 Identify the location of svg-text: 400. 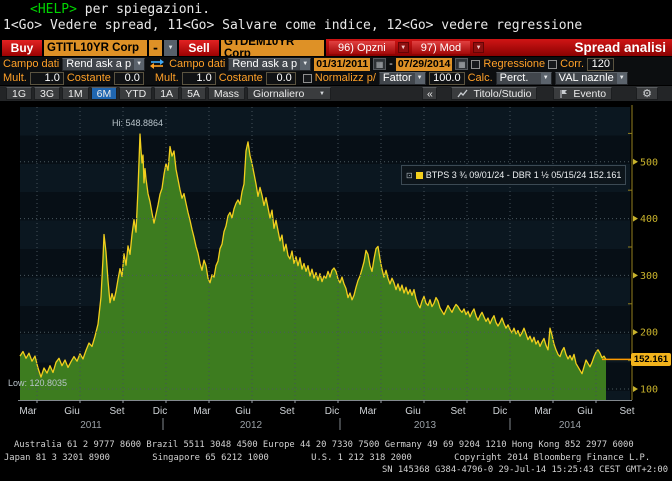
(649, 219).